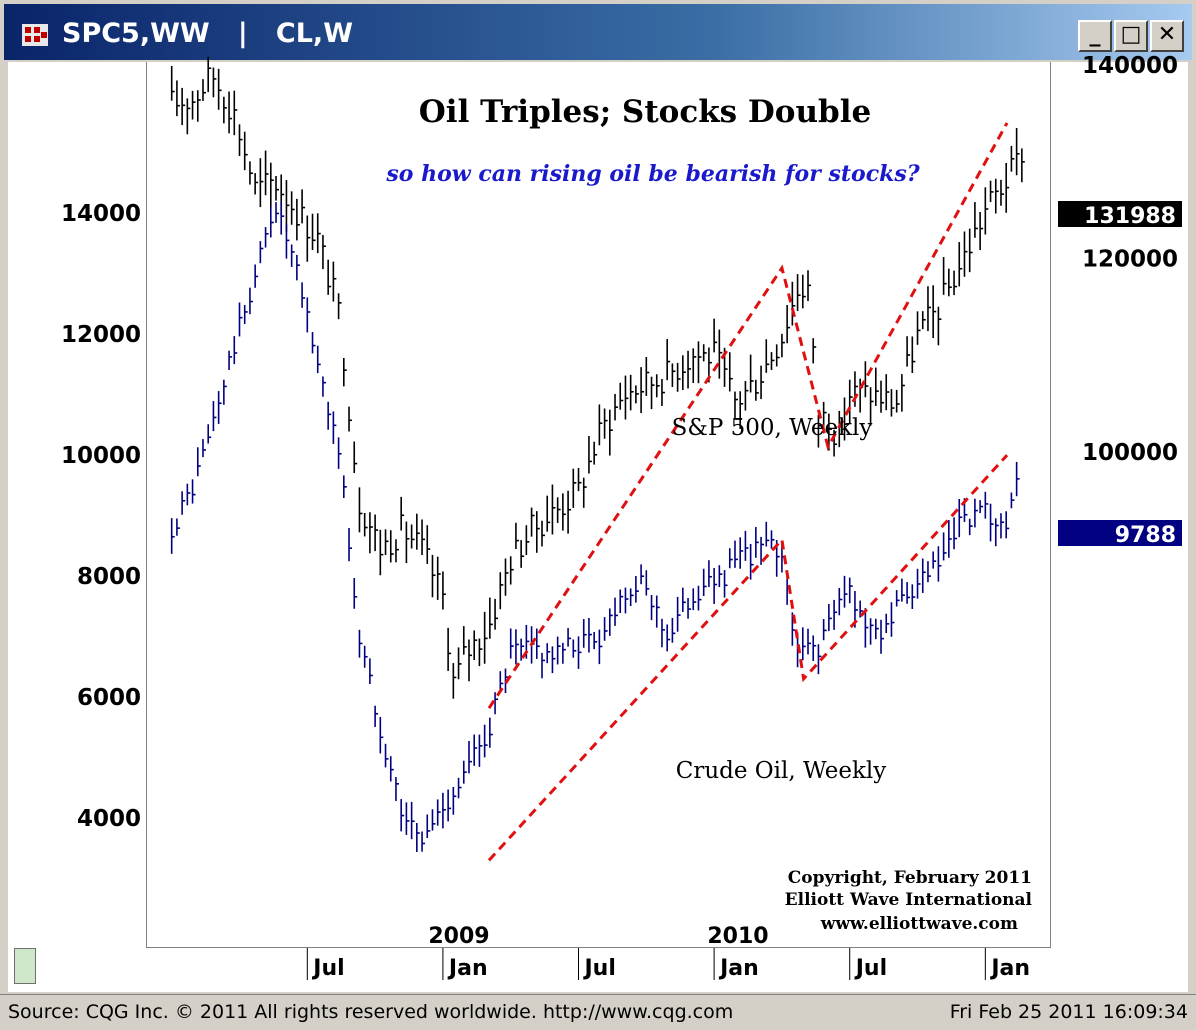  What do you see at coordinates (909, 900) in the screenshot?
I see `copyright-line-2: Elliott Wave International` at bounding box center [909, 900].